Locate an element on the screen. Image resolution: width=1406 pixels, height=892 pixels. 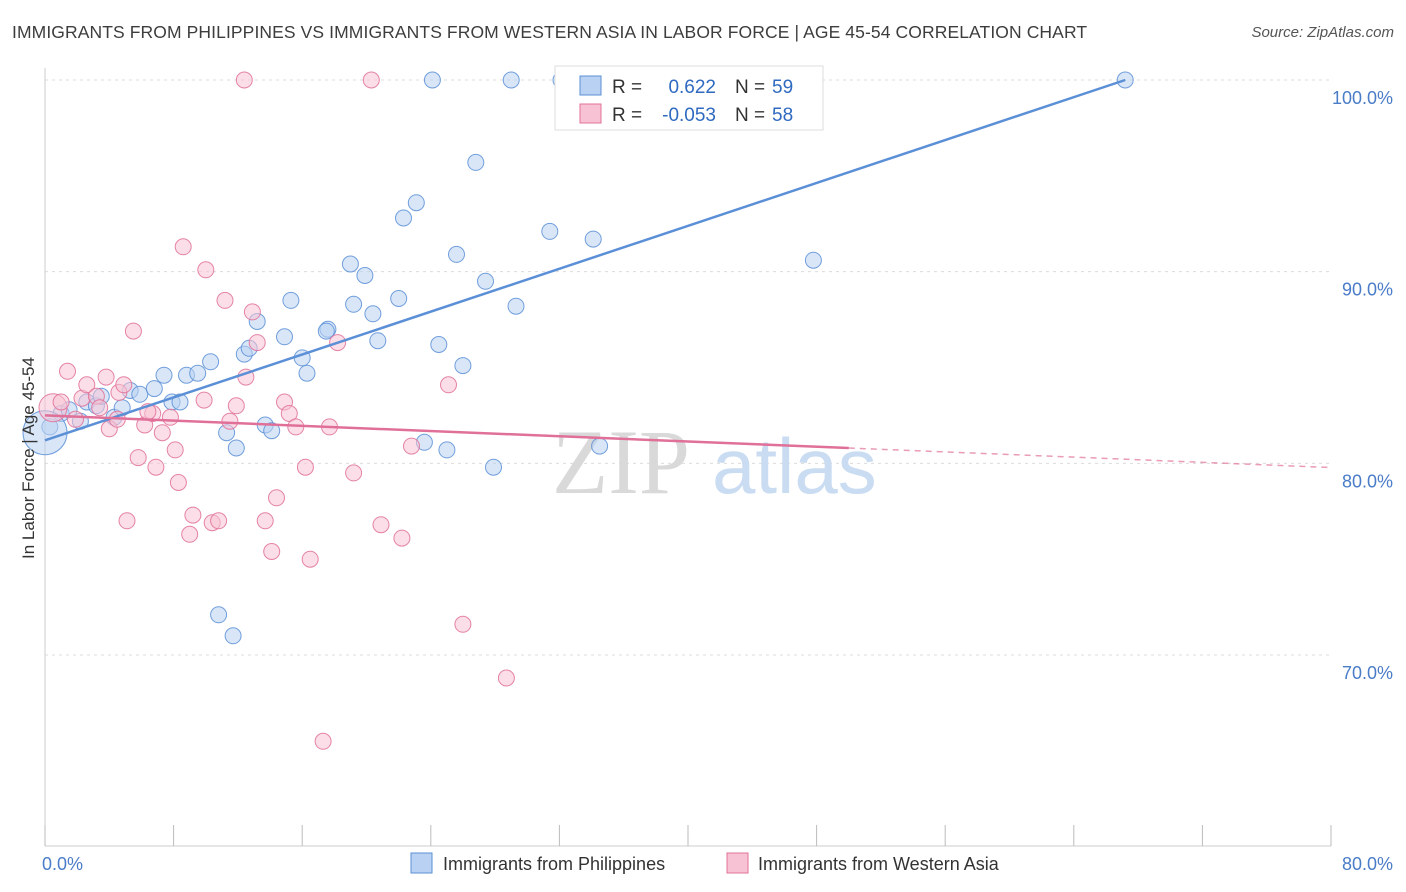
watermark-atlas: atlas is located at coordinates (794, 466).